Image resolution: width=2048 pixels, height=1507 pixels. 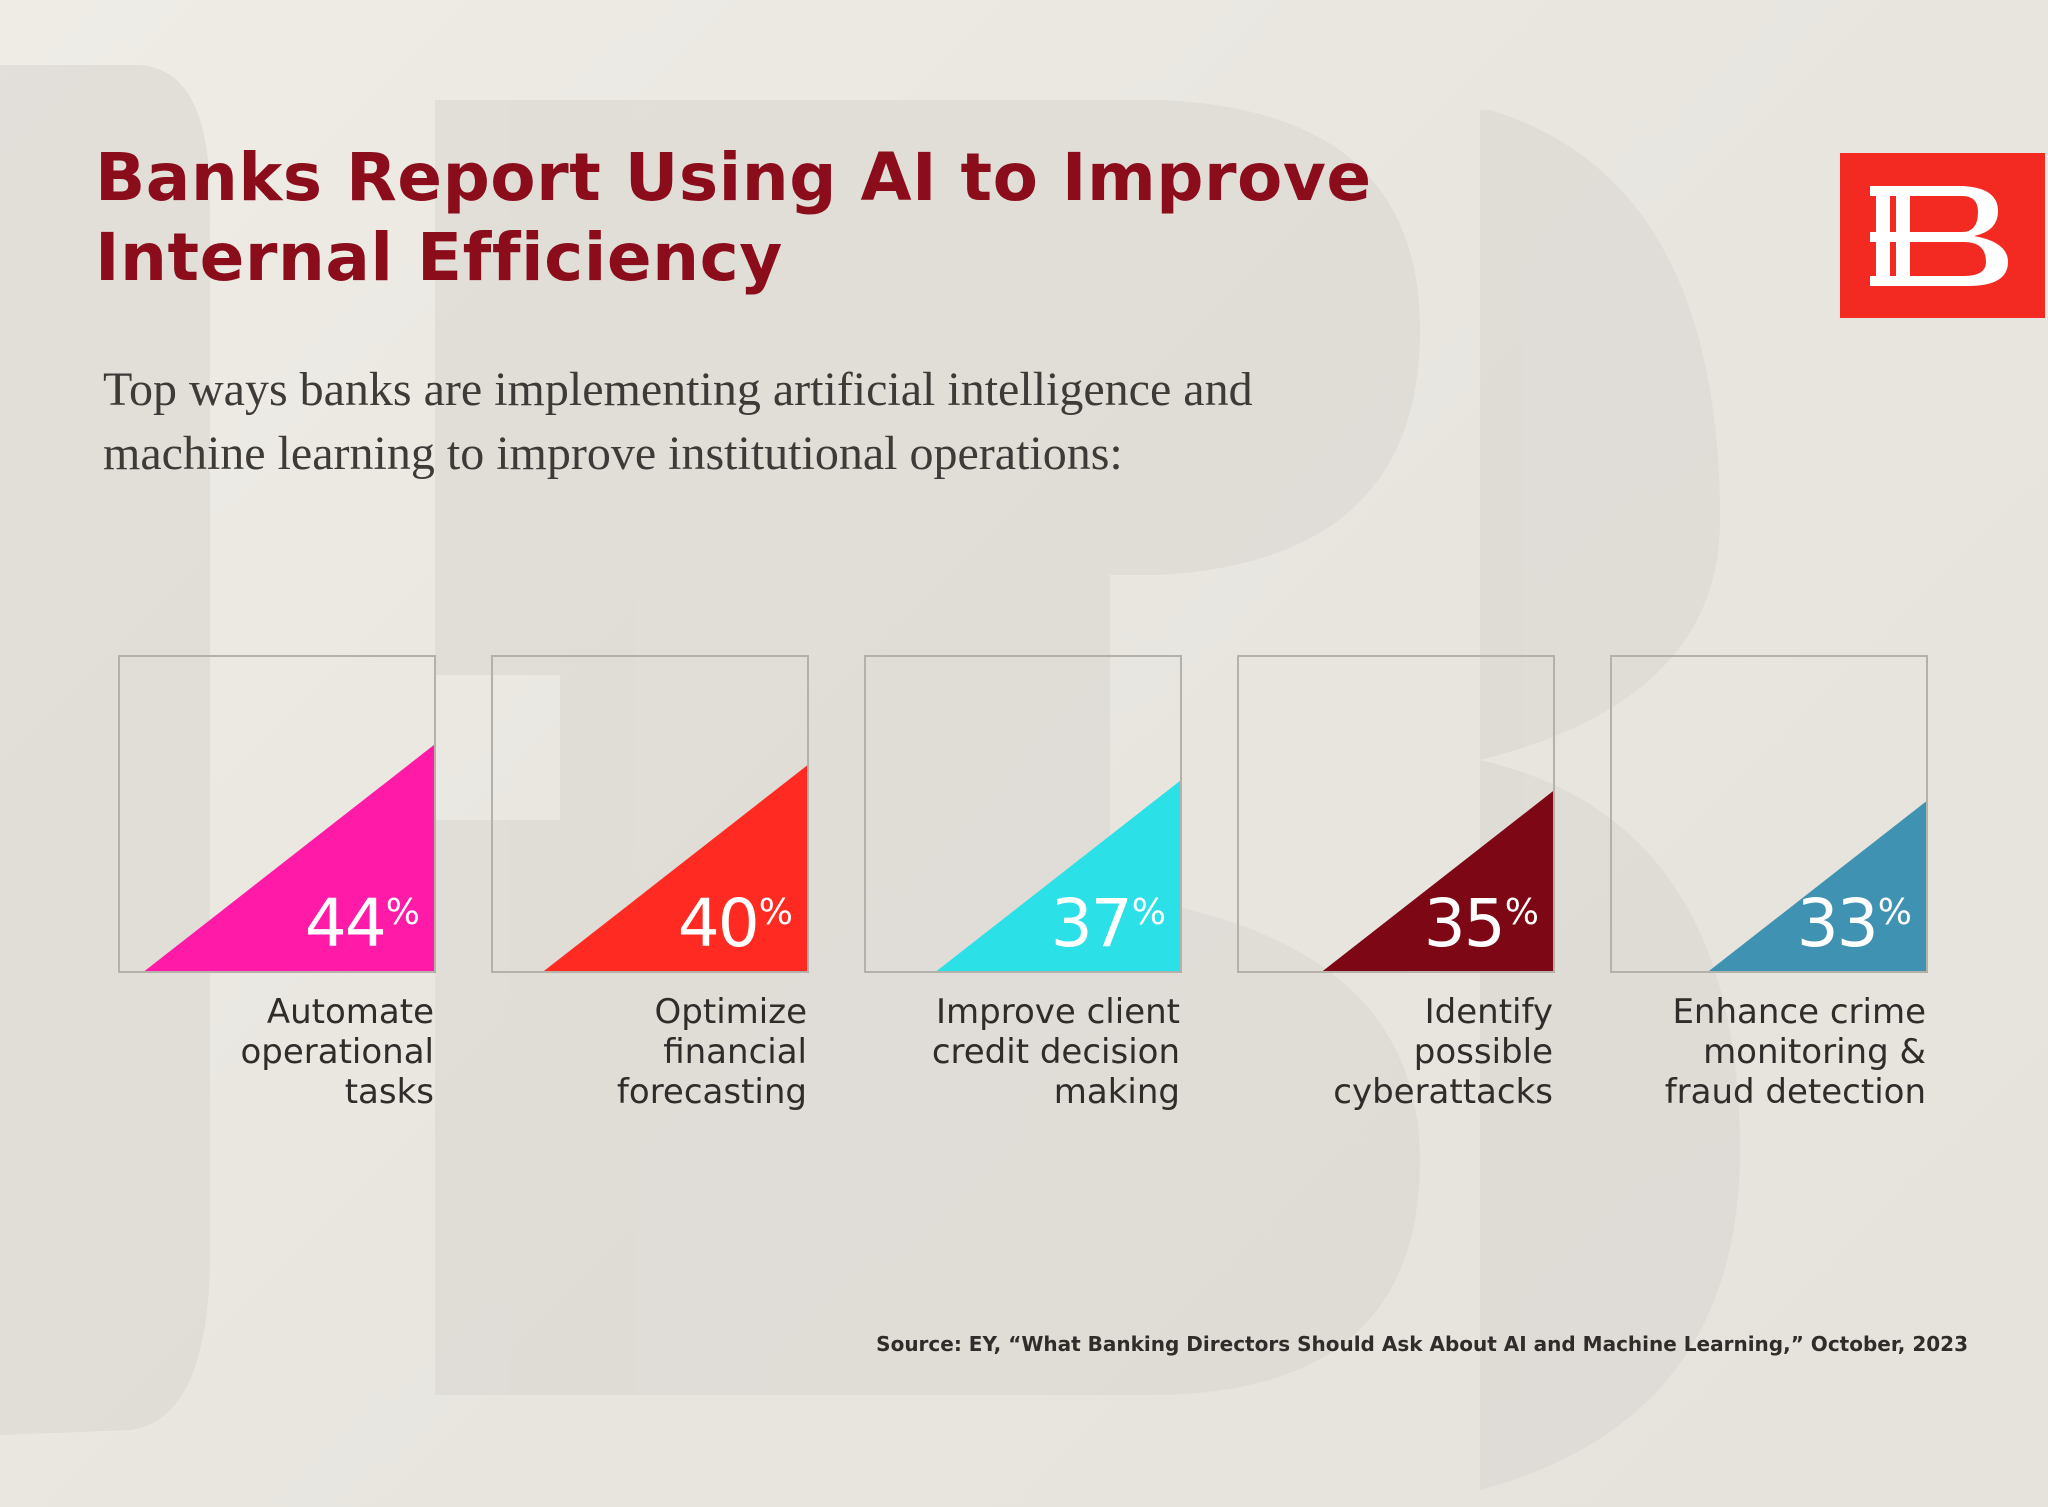 I want to click on stat-card-forecasting: 40%, so click(x=650, y=814).